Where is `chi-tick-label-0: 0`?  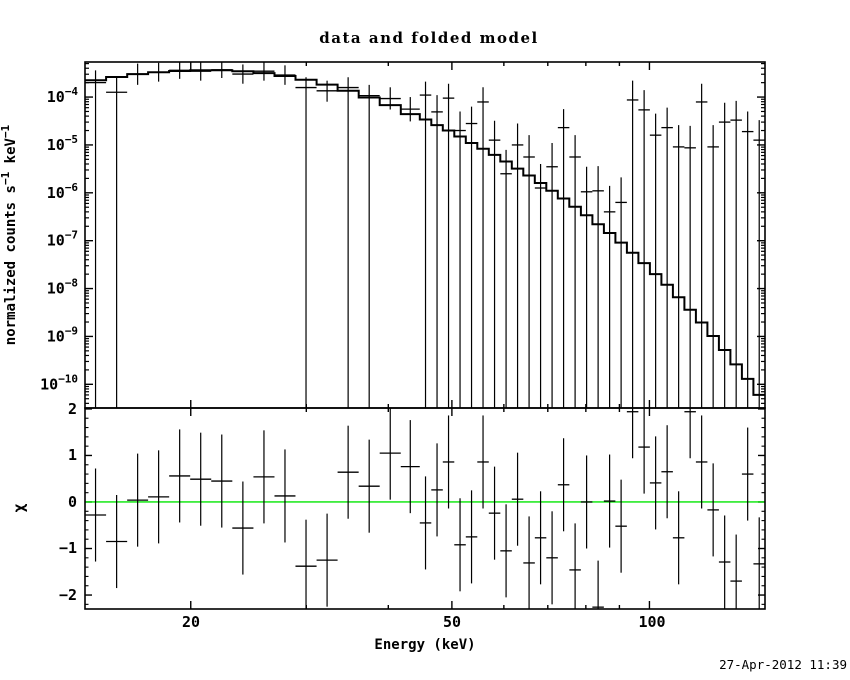 chi-tick-label-0: 0 is located at coordinates (72, 502).